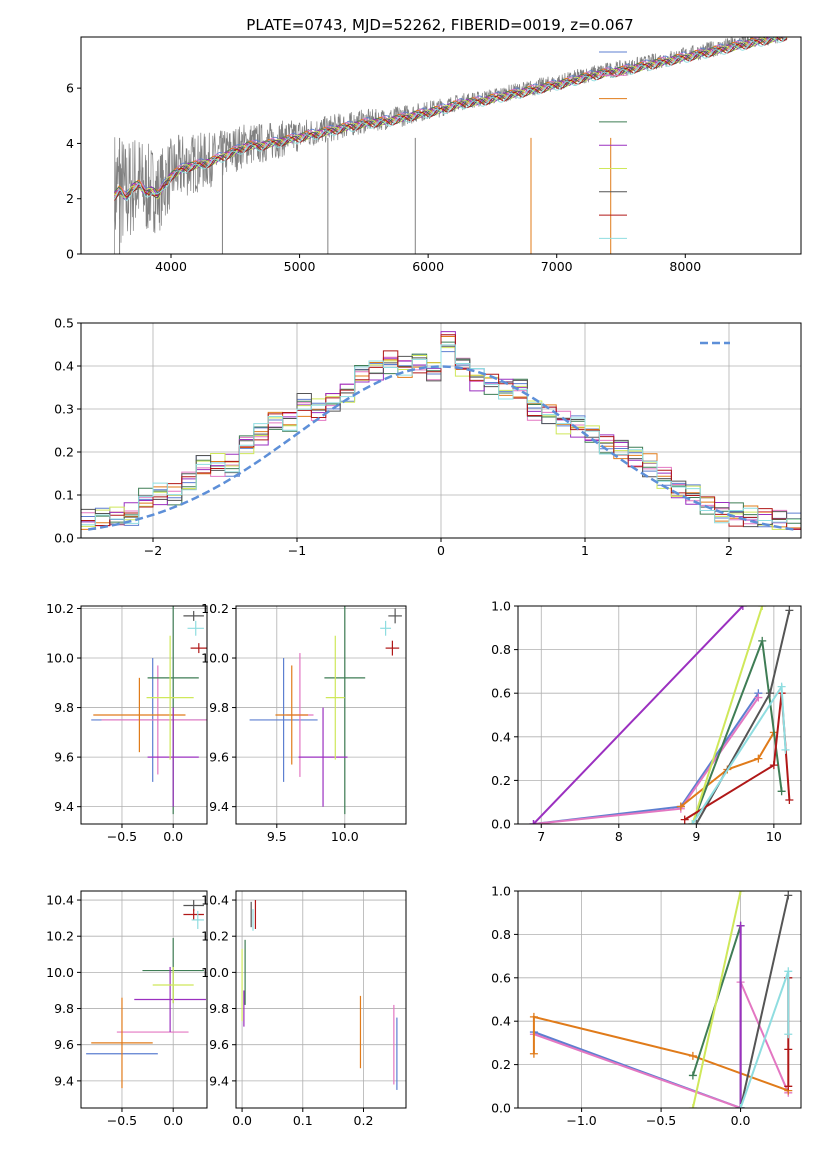 Image resolution: width=819 pixels, height=1170 pixels. I want to click on panel-mass_vs_Z: −0.5 0.0 9.4 9.6 9.8 10.0 10.2 10.4, so click(127, 1009).